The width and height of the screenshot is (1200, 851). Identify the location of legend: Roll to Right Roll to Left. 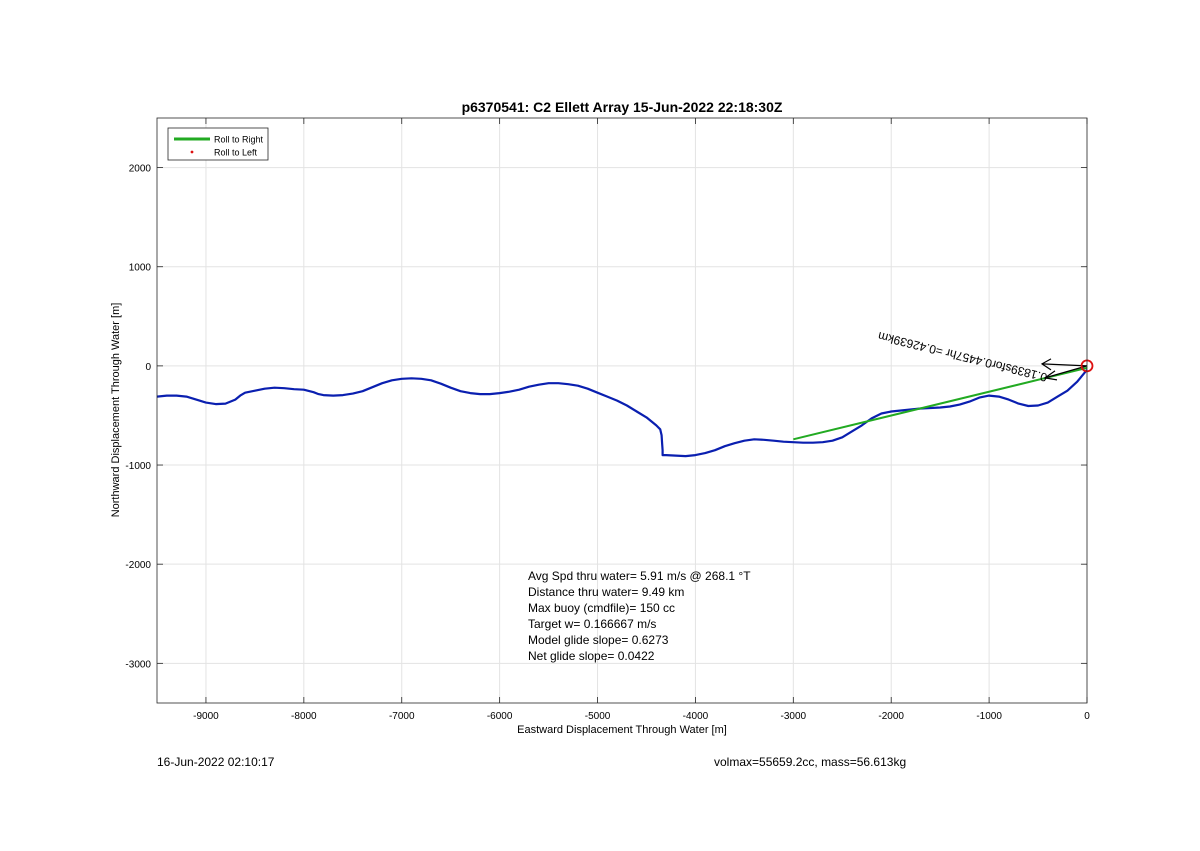
(218, 144).